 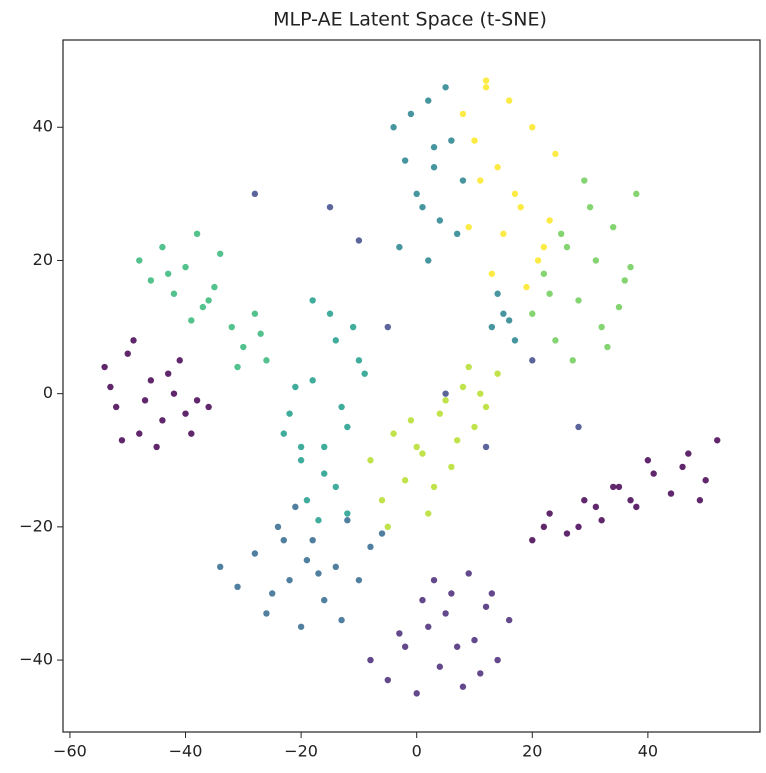 I want to click on x-tick-label: −40, so click(x=186, y=751).